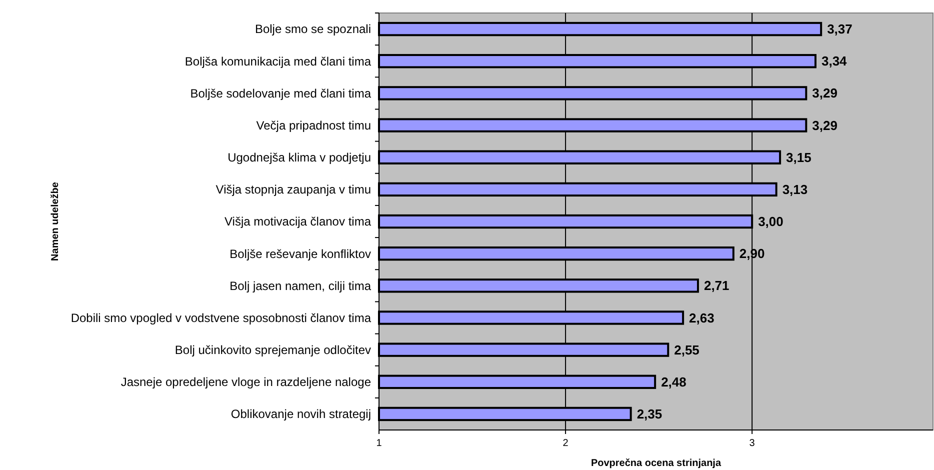 This screenshot has width=934, height=470. Describe the element at coordinates (795, 189) in the screenshot. I see `data-label: 3,13` at that location.